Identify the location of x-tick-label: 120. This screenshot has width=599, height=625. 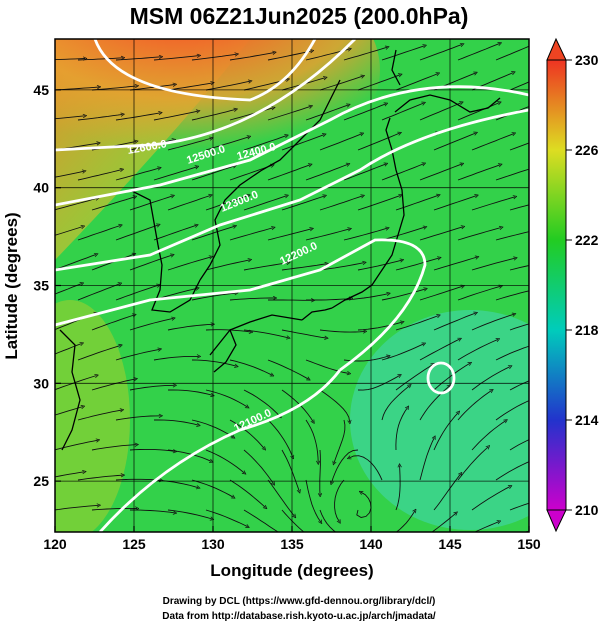
(55, 544).